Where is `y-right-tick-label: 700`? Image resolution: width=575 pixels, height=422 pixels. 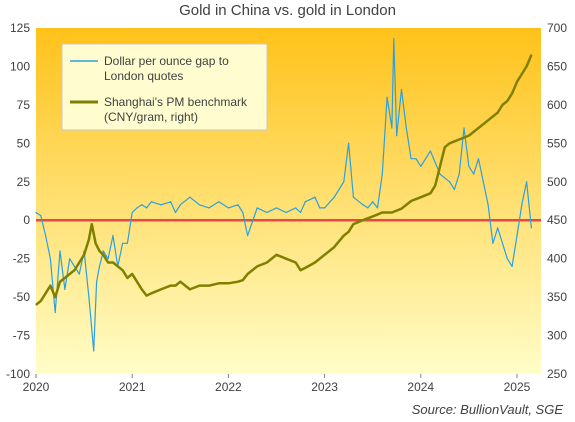
y-right-tick-label: 700 is located at coordinates (557, 28).